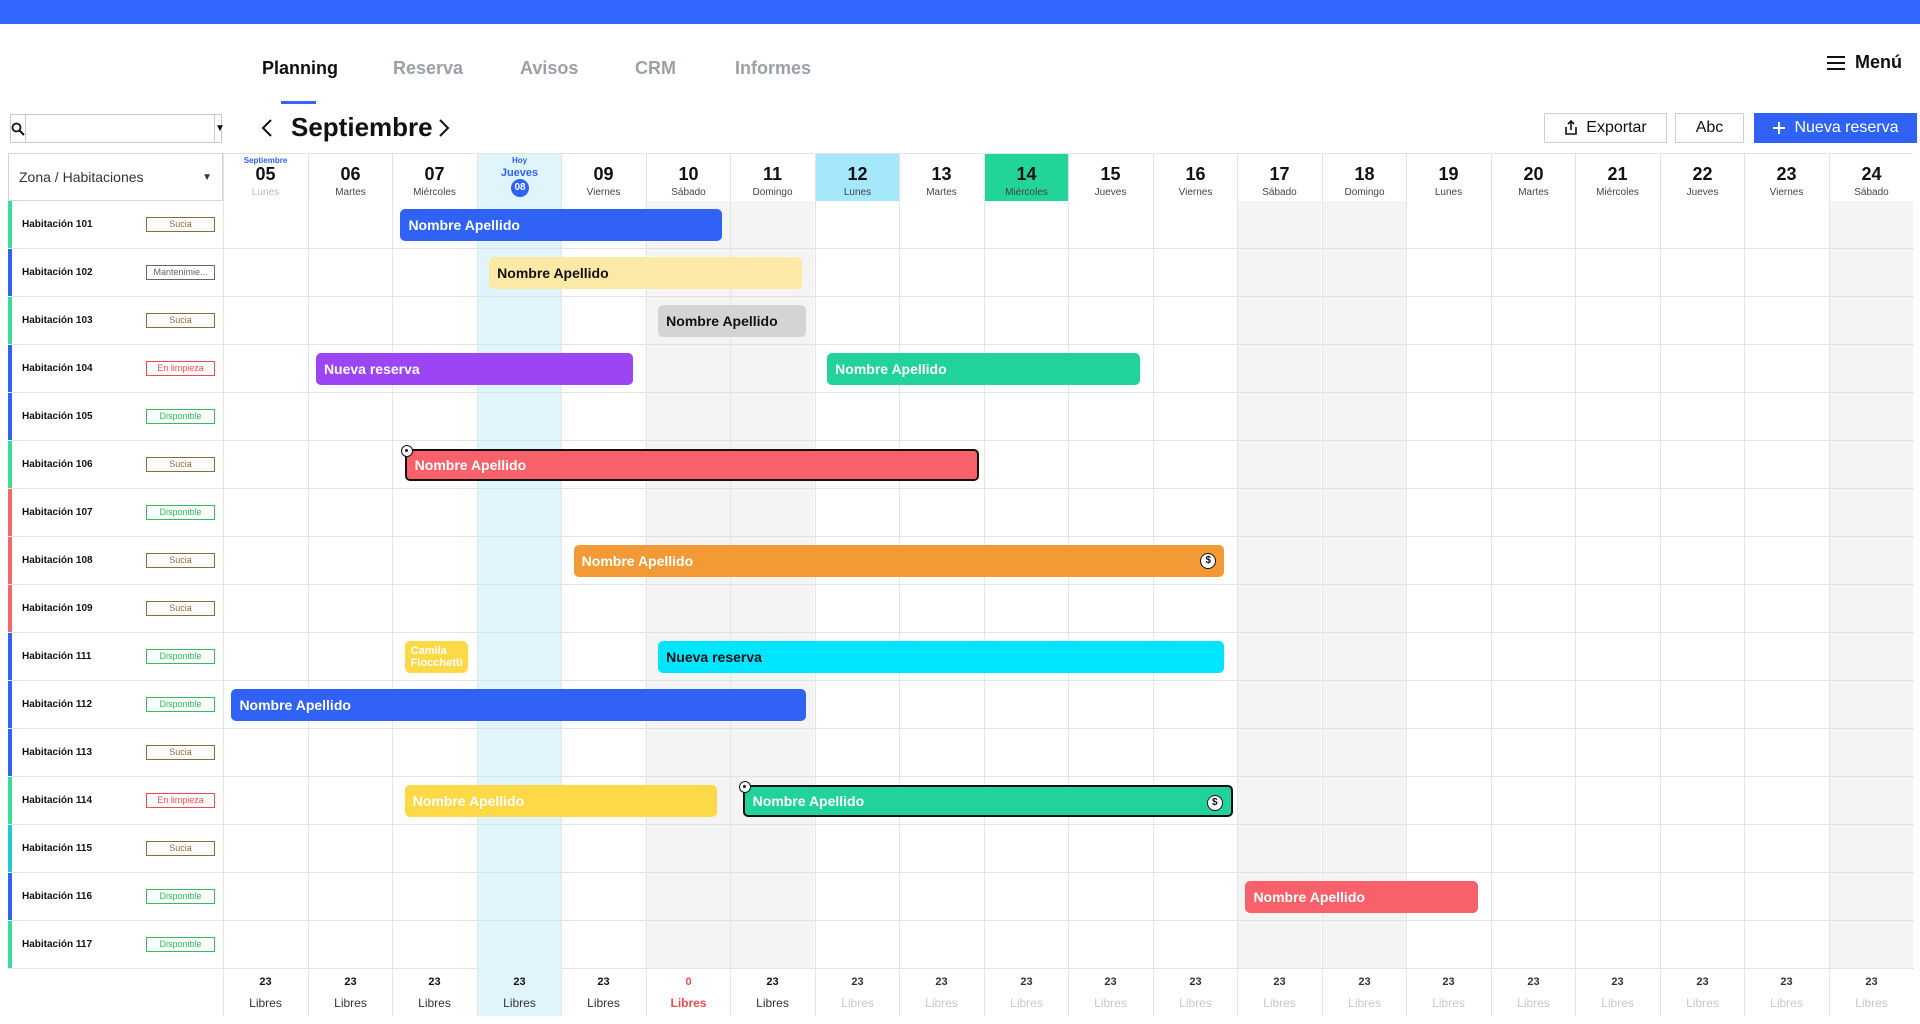  Describe the element at coordinates (688, 982) in the screenshot. I see `free-count: 0` at that location.